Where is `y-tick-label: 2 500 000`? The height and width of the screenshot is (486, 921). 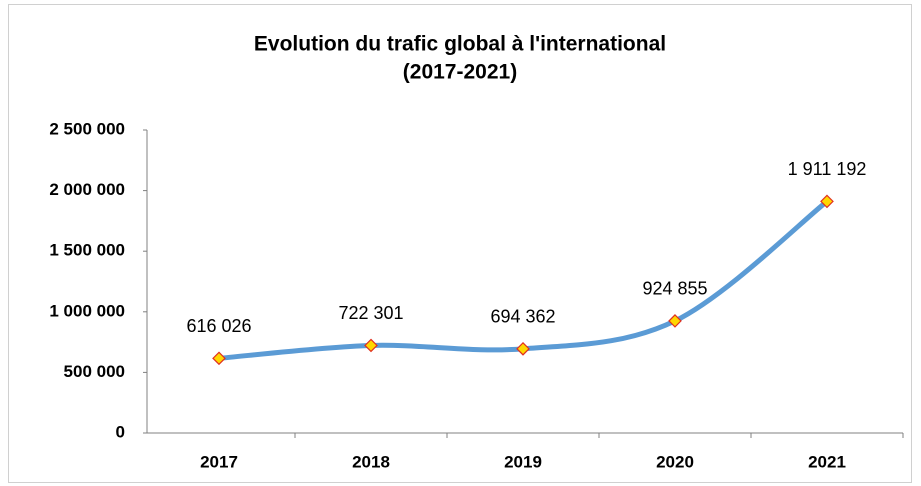 y-tick-label: 2 500 000 is located at coordinates (87, 128).